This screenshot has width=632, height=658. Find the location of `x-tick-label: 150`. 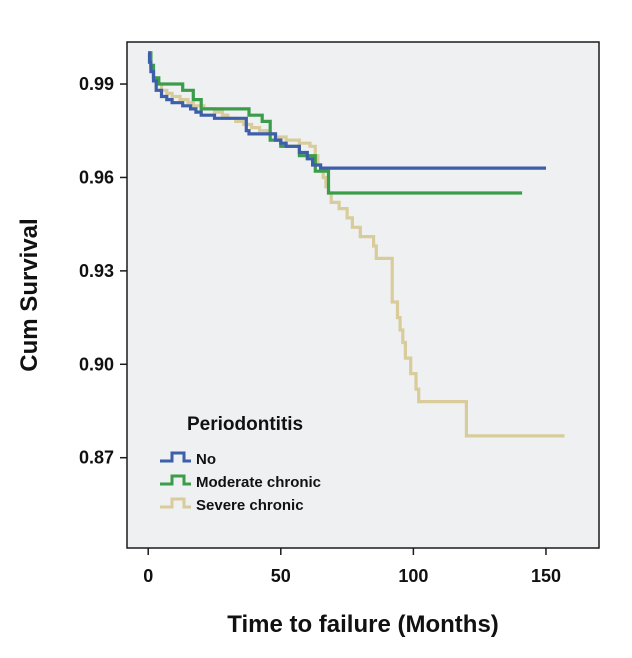

x-tick-label: 150 is located at coordinates (546, 576).